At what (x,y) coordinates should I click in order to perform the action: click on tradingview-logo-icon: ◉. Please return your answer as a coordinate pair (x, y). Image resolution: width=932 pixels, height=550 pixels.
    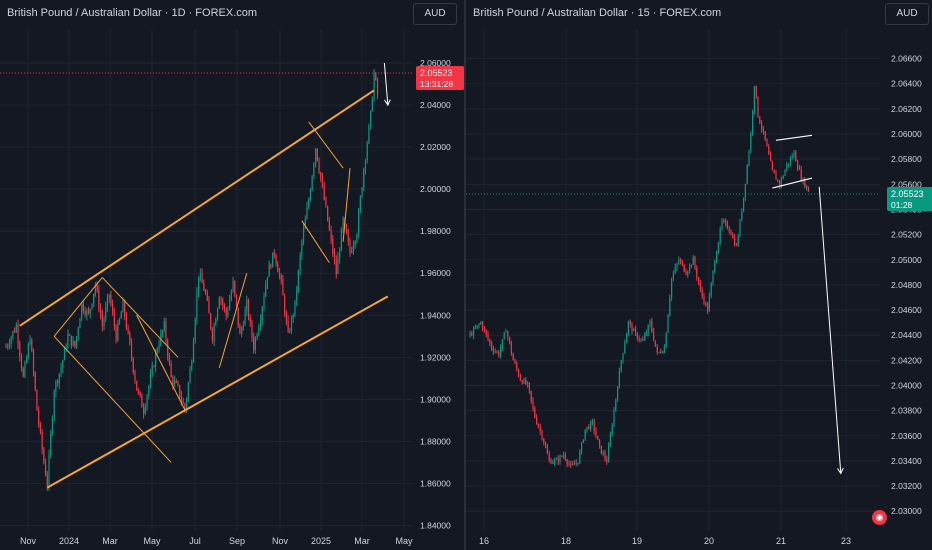
    Looking at the image, I should click on (879, 517).